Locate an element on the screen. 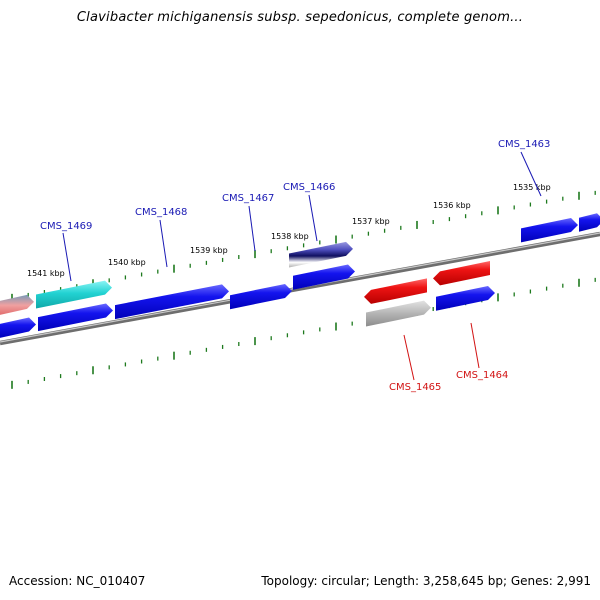  kbp-label: 1541 kbp is located at coordinates (46, 273).